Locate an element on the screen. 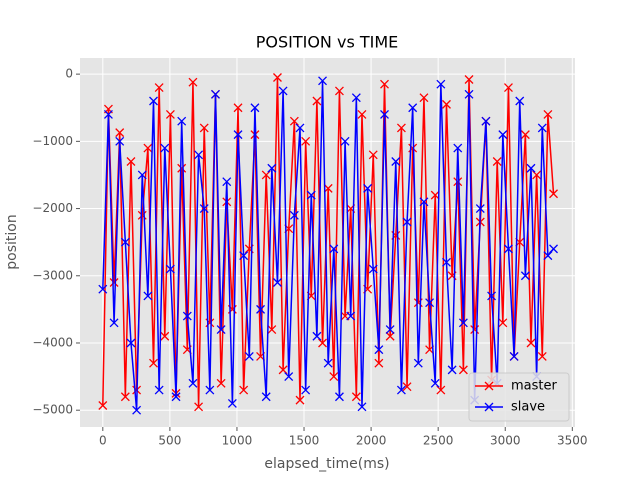 This screenshot has height=480, width=640. y-tick-label: 0 is located at coordinates (69, 74).